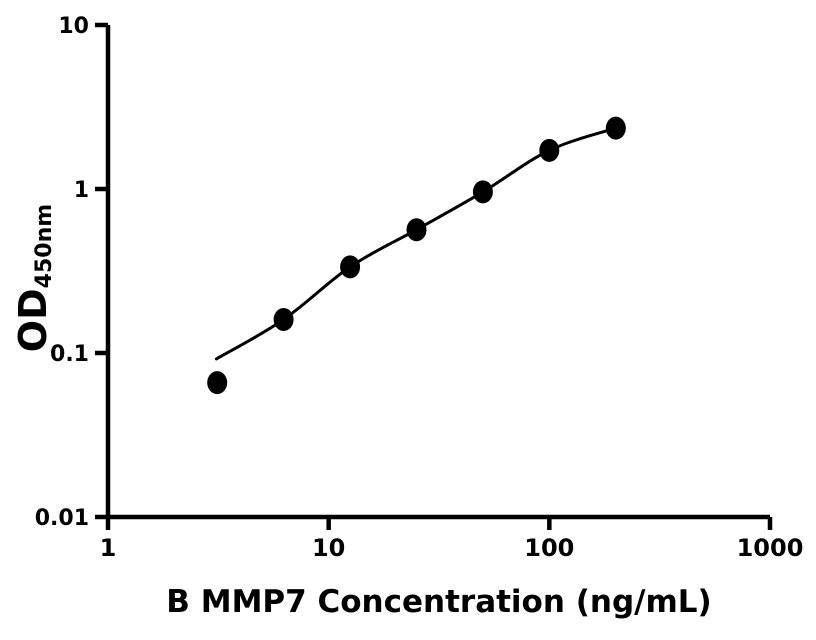  What do you see at coordinates (439, 523) in the screenshot?
I see `x-tick-marks` at bounding box center [439, 523].